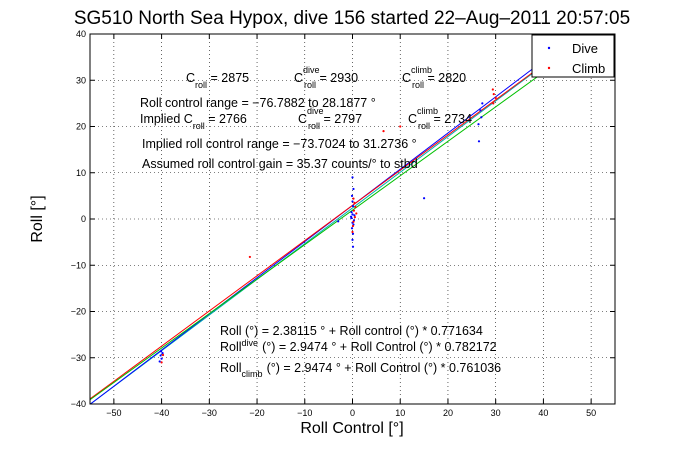  What do you see at coordinates (315, 111) in the screenshot?
I see `implied-c-dive-sup: dive` at bounding box center [315, 111].